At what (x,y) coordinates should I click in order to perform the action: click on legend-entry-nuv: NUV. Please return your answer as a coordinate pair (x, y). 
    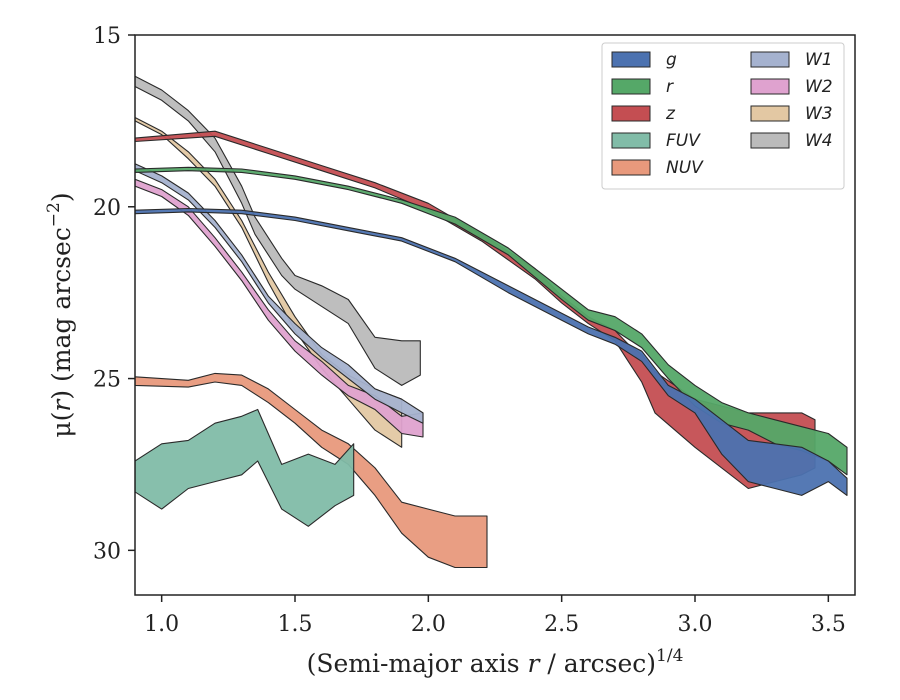
    Looking at the image, I should click on (657, 168).